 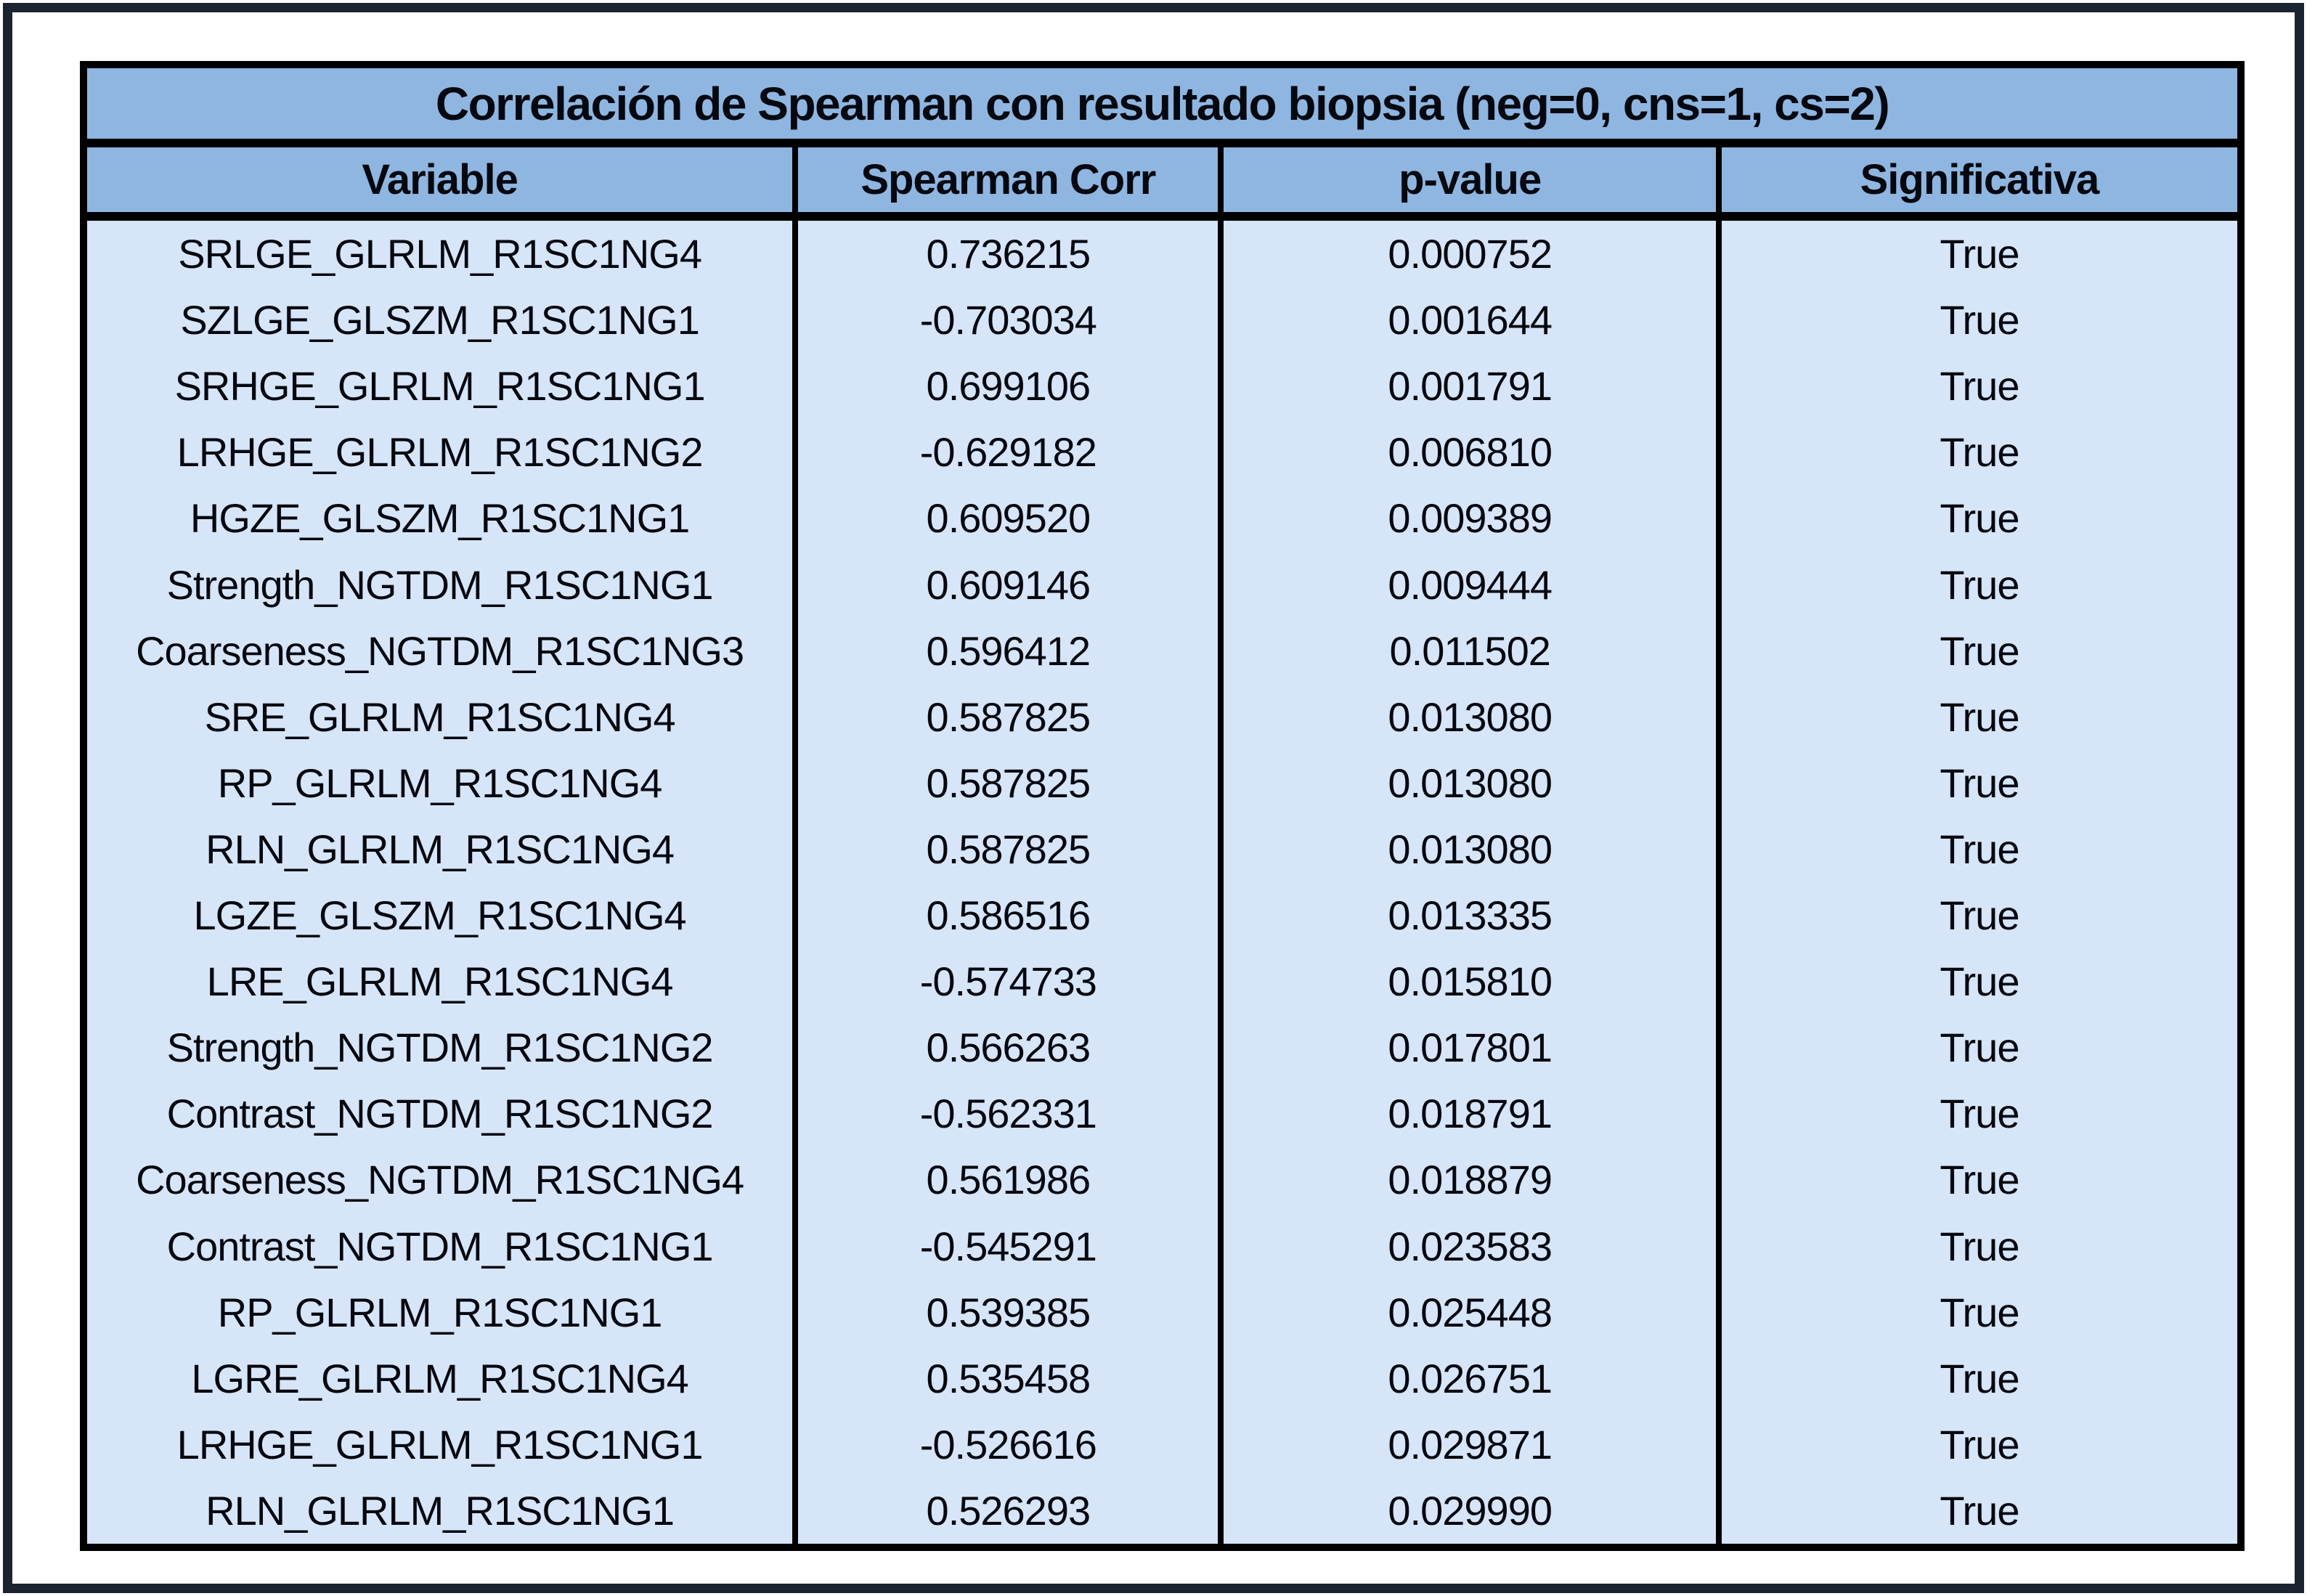 I want to click on spearman-corr-cell: 0.539385, so click(x=1005, y=1312).